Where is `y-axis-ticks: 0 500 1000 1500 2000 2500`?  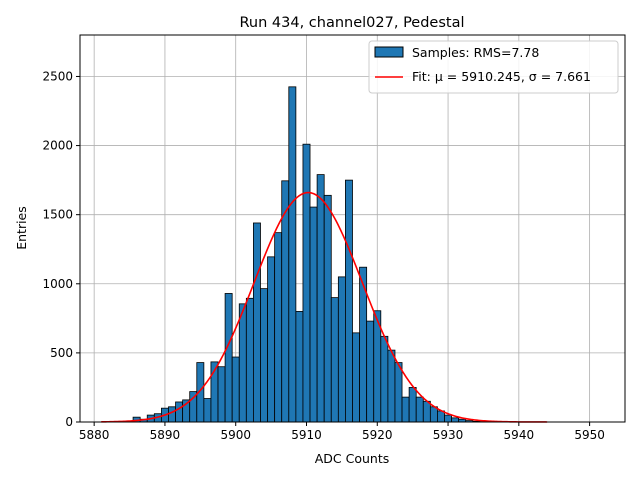
y-axis-ticks: 0 500 1000 1500 2000 2500 is located at coordinates (61, 249).